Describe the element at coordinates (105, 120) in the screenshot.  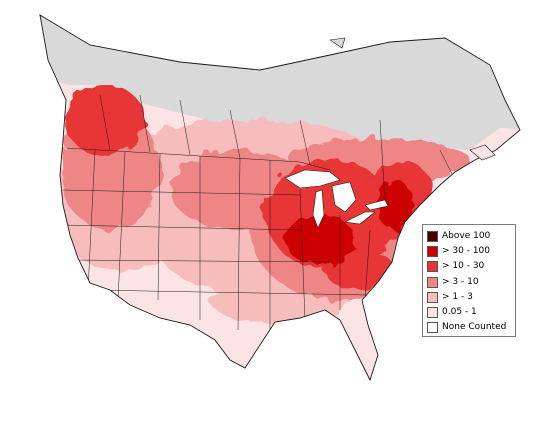
I see `region-high-nw` at that location.